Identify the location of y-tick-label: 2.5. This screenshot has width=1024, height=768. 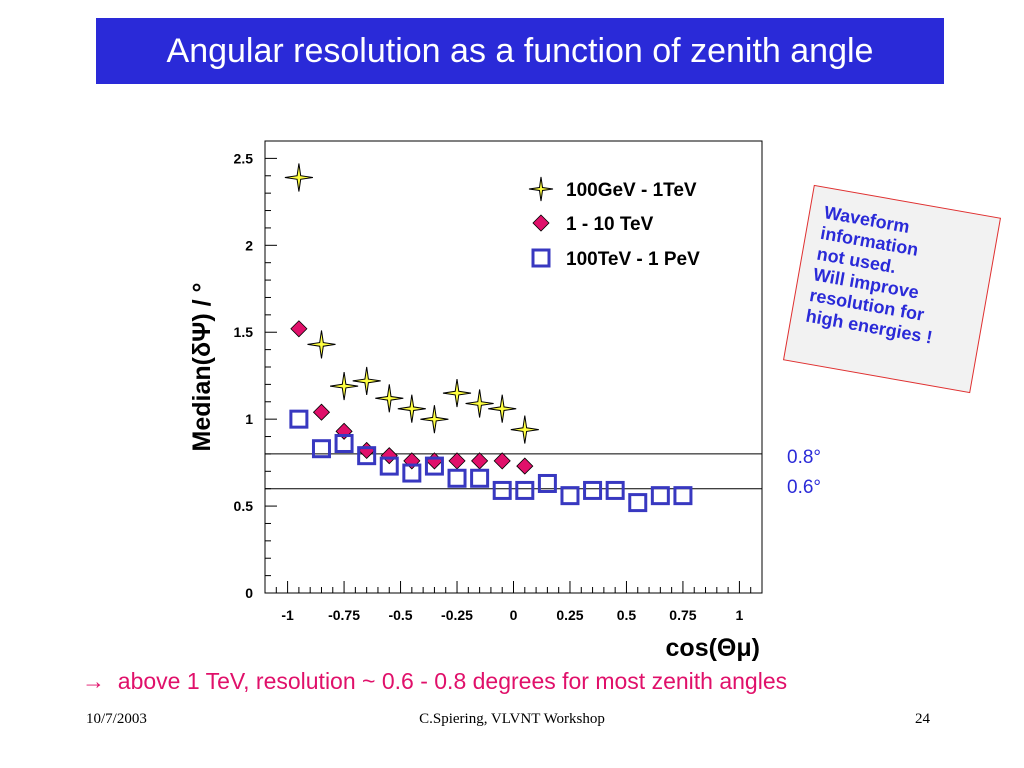
(244, 158).